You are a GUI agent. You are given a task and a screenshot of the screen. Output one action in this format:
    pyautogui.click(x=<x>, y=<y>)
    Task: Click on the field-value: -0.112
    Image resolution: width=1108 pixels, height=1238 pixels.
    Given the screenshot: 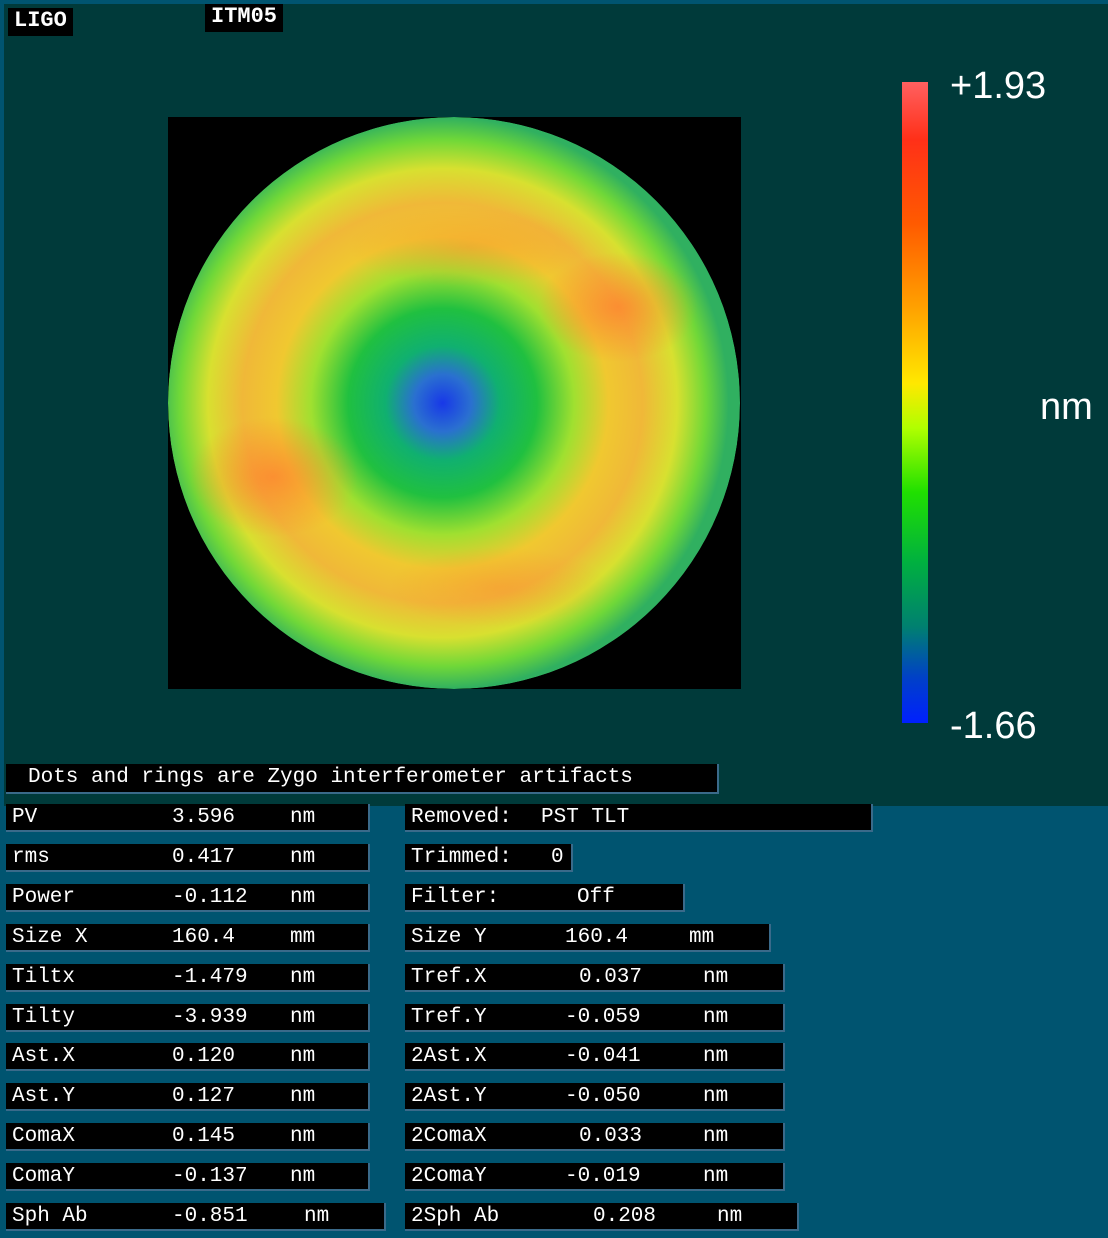 What is the action you would take?
    pyautogui.click(x=210, y=897)
    